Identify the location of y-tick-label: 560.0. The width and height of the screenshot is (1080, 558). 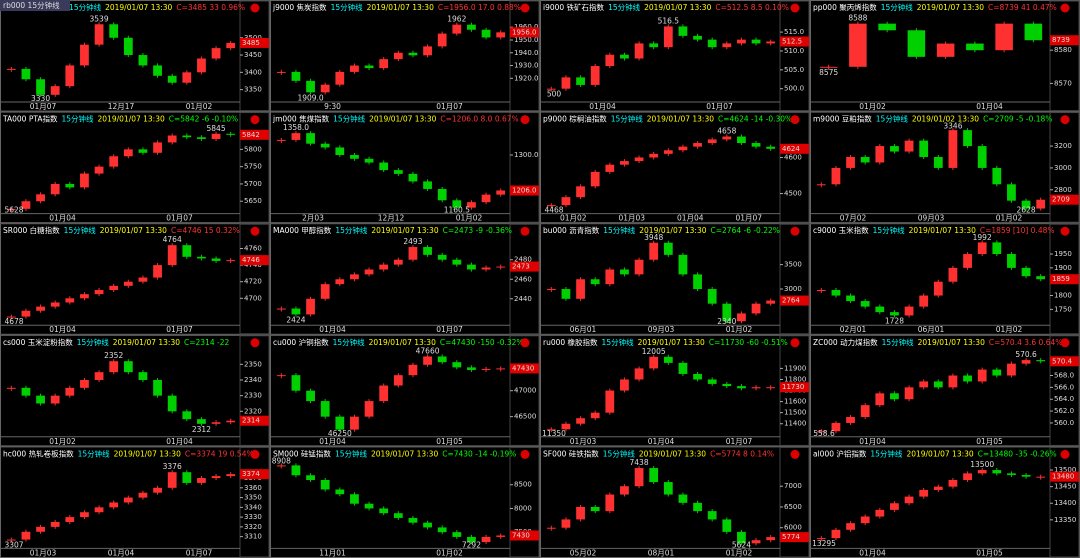
(1064, 423).